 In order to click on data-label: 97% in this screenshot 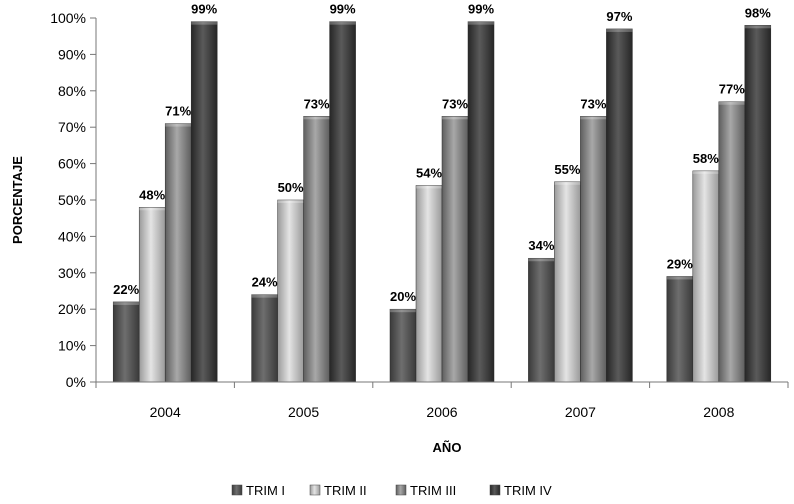, I will do `click(619, 16)`.